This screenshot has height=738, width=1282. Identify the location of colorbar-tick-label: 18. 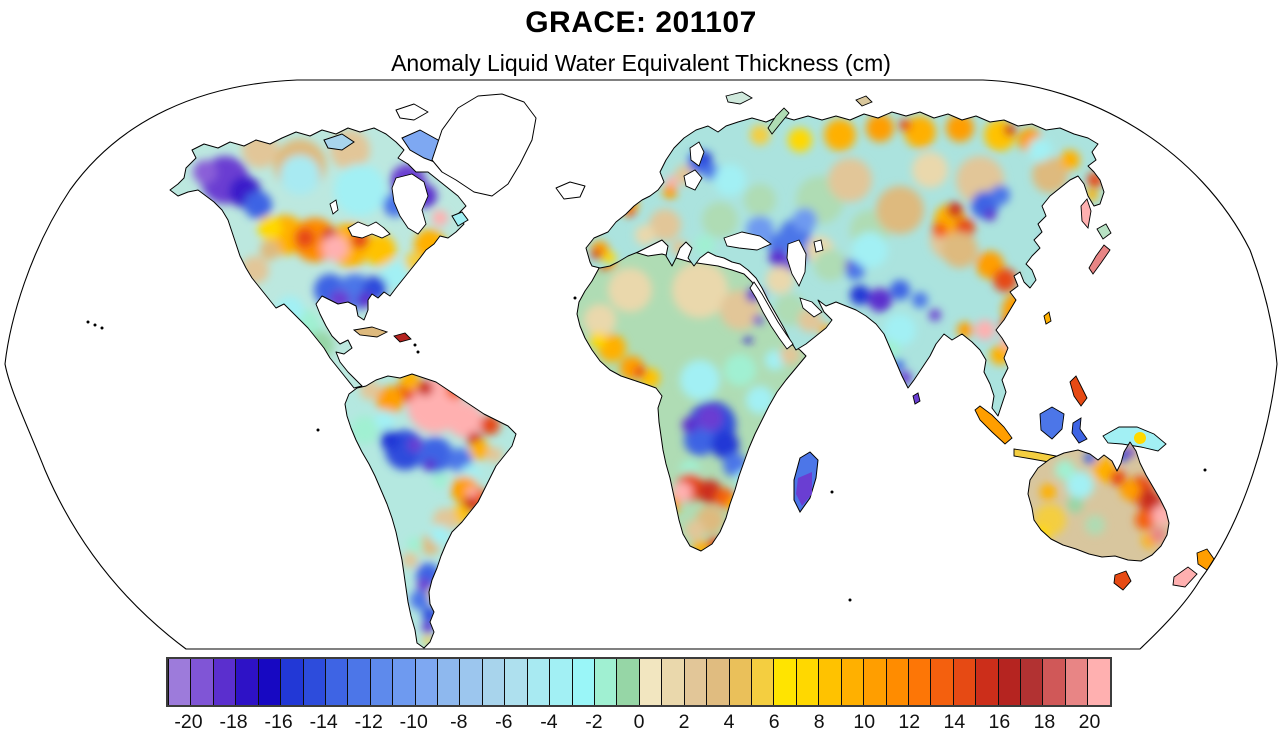
(1044, 722).